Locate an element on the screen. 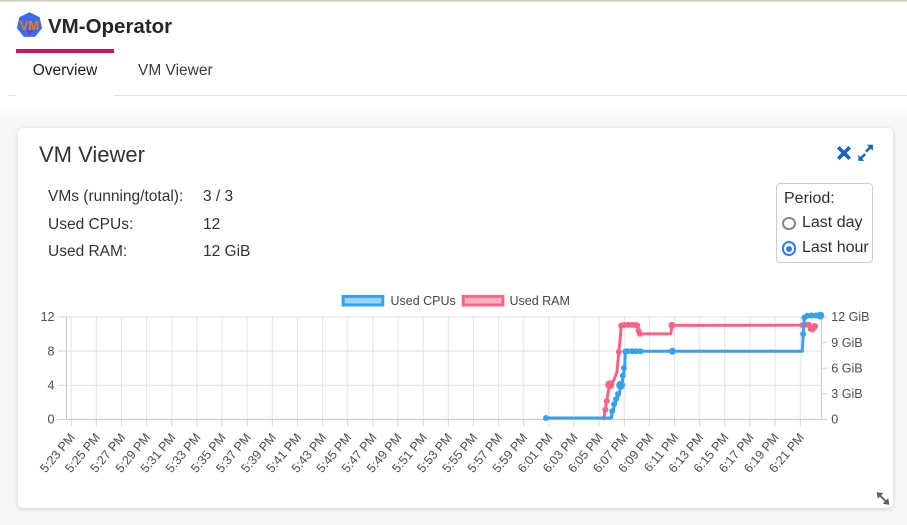  svg-text: 6 GiB is located at coordinates (846, 368).